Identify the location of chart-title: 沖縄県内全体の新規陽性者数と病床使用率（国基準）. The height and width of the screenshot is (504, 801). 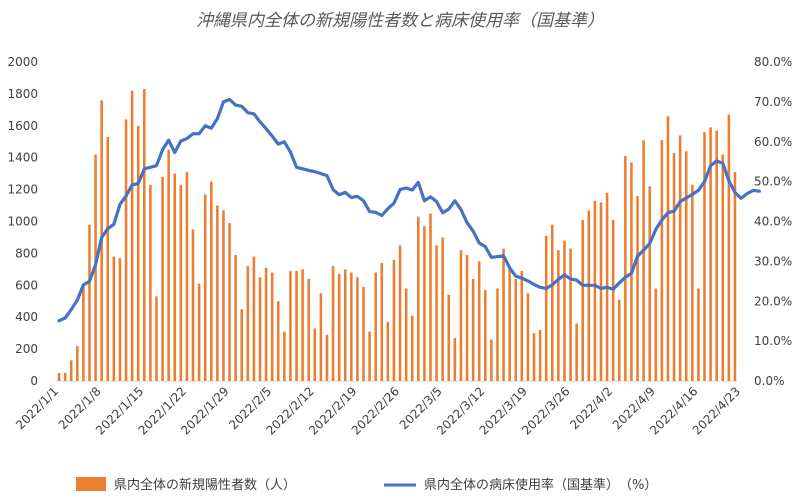
(400, 21).